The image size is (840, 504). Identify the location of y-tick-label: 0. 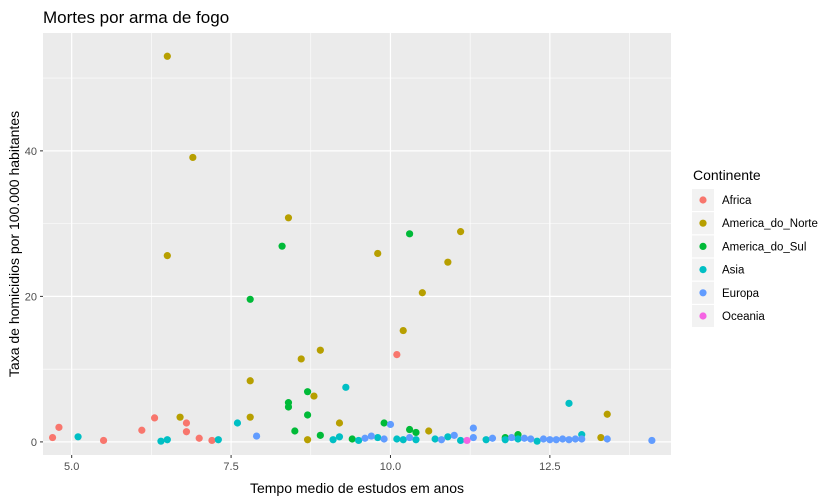
(34, 443).